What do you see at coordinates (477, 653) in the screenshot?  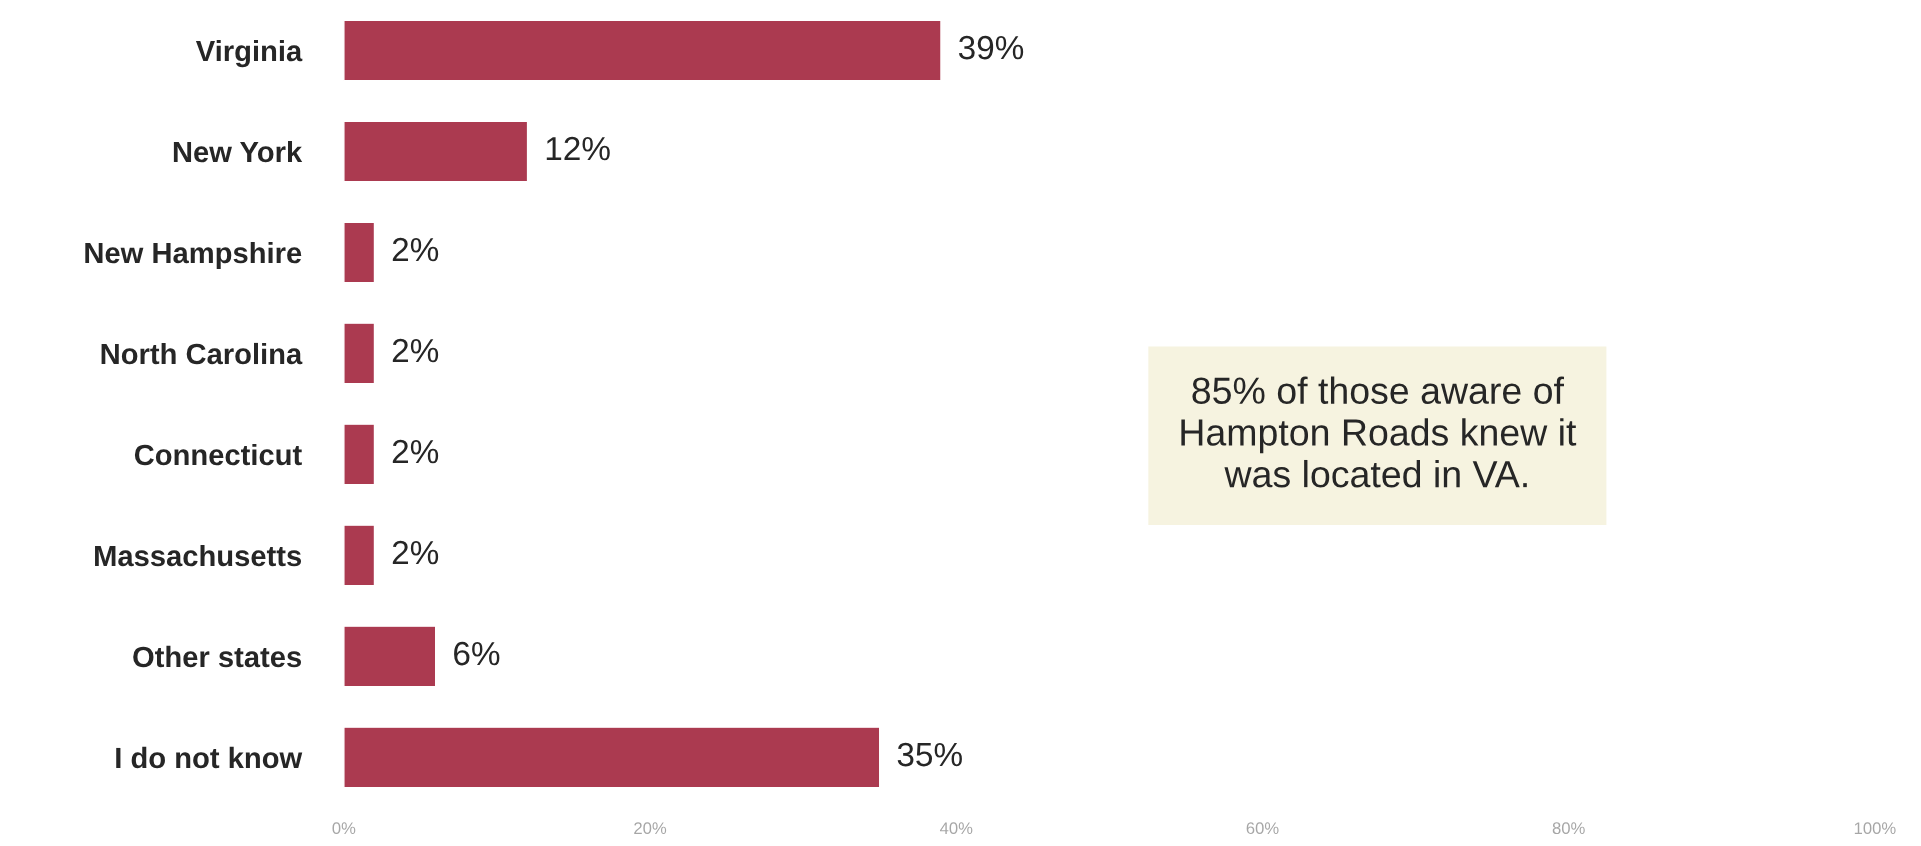 I see `data-label: 6%` at bounding box center [477, 653].